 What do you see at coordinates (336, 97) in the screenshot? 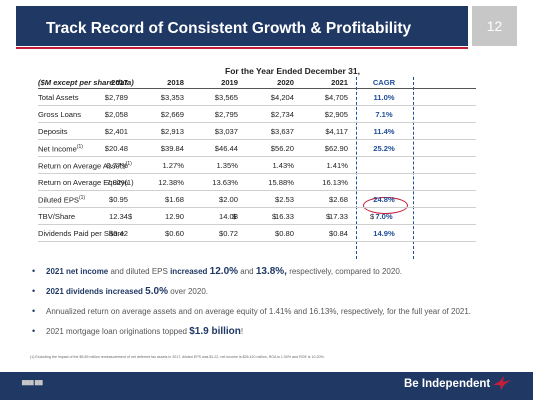
I see `table-cell: $4,705` at bounding box center [336, 97].